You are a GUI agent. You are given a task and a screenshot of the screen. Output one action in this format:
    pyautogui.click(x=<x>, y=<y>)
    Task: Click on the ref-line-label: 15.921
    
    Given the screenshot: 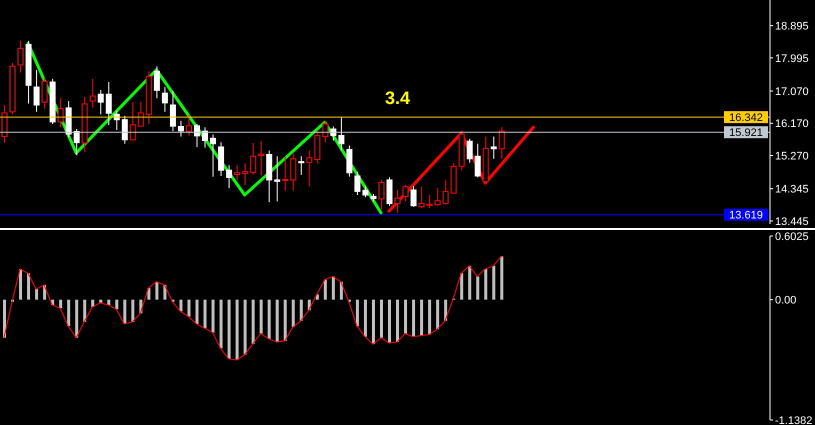 What is the action you would take?
    pyautogui.click(x=746, y=133)
    